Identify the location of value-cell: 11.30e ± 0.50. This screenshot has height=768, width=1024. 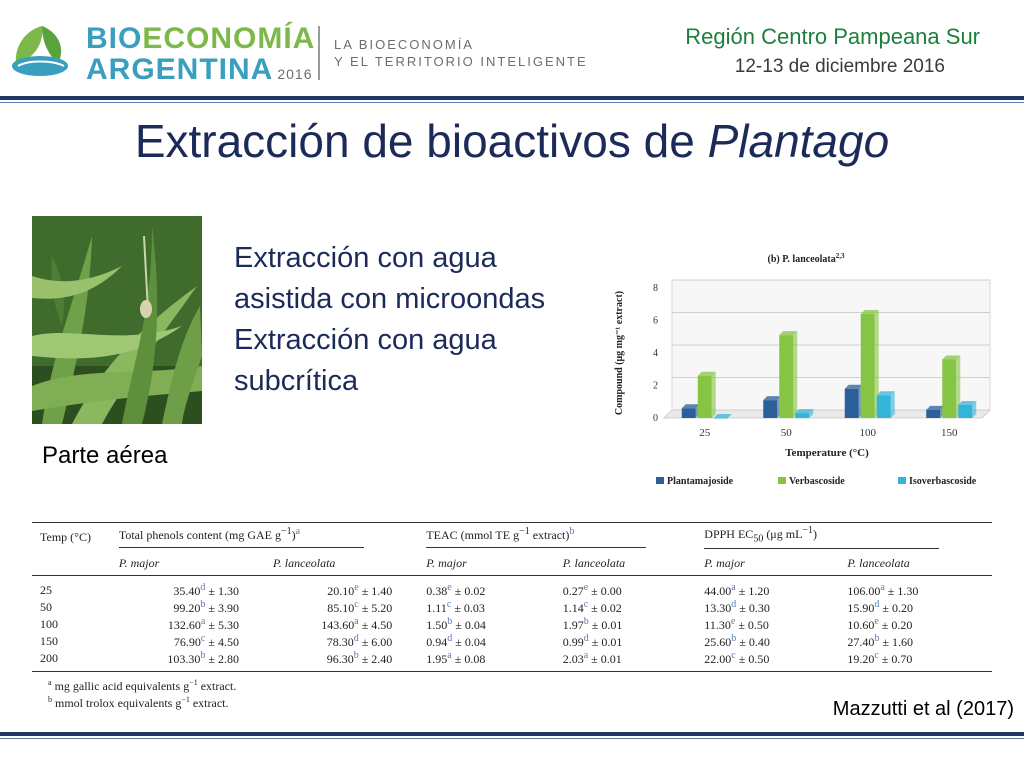
(767, 624).